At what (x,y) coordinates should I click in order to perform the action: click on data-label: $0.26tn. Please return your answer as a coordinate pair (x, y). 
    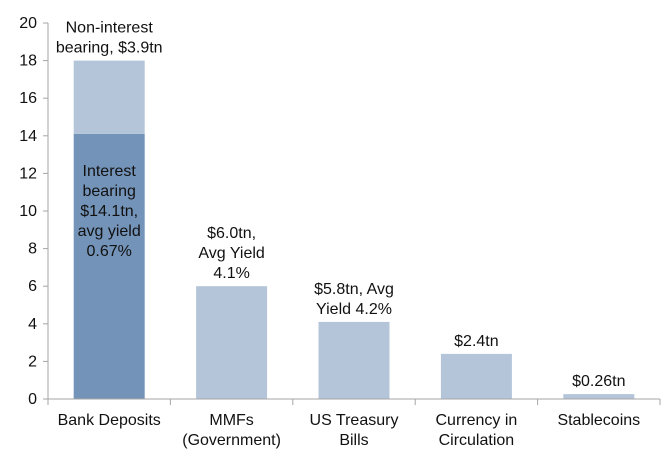
    Looking at the image, I should click on (598, 381).